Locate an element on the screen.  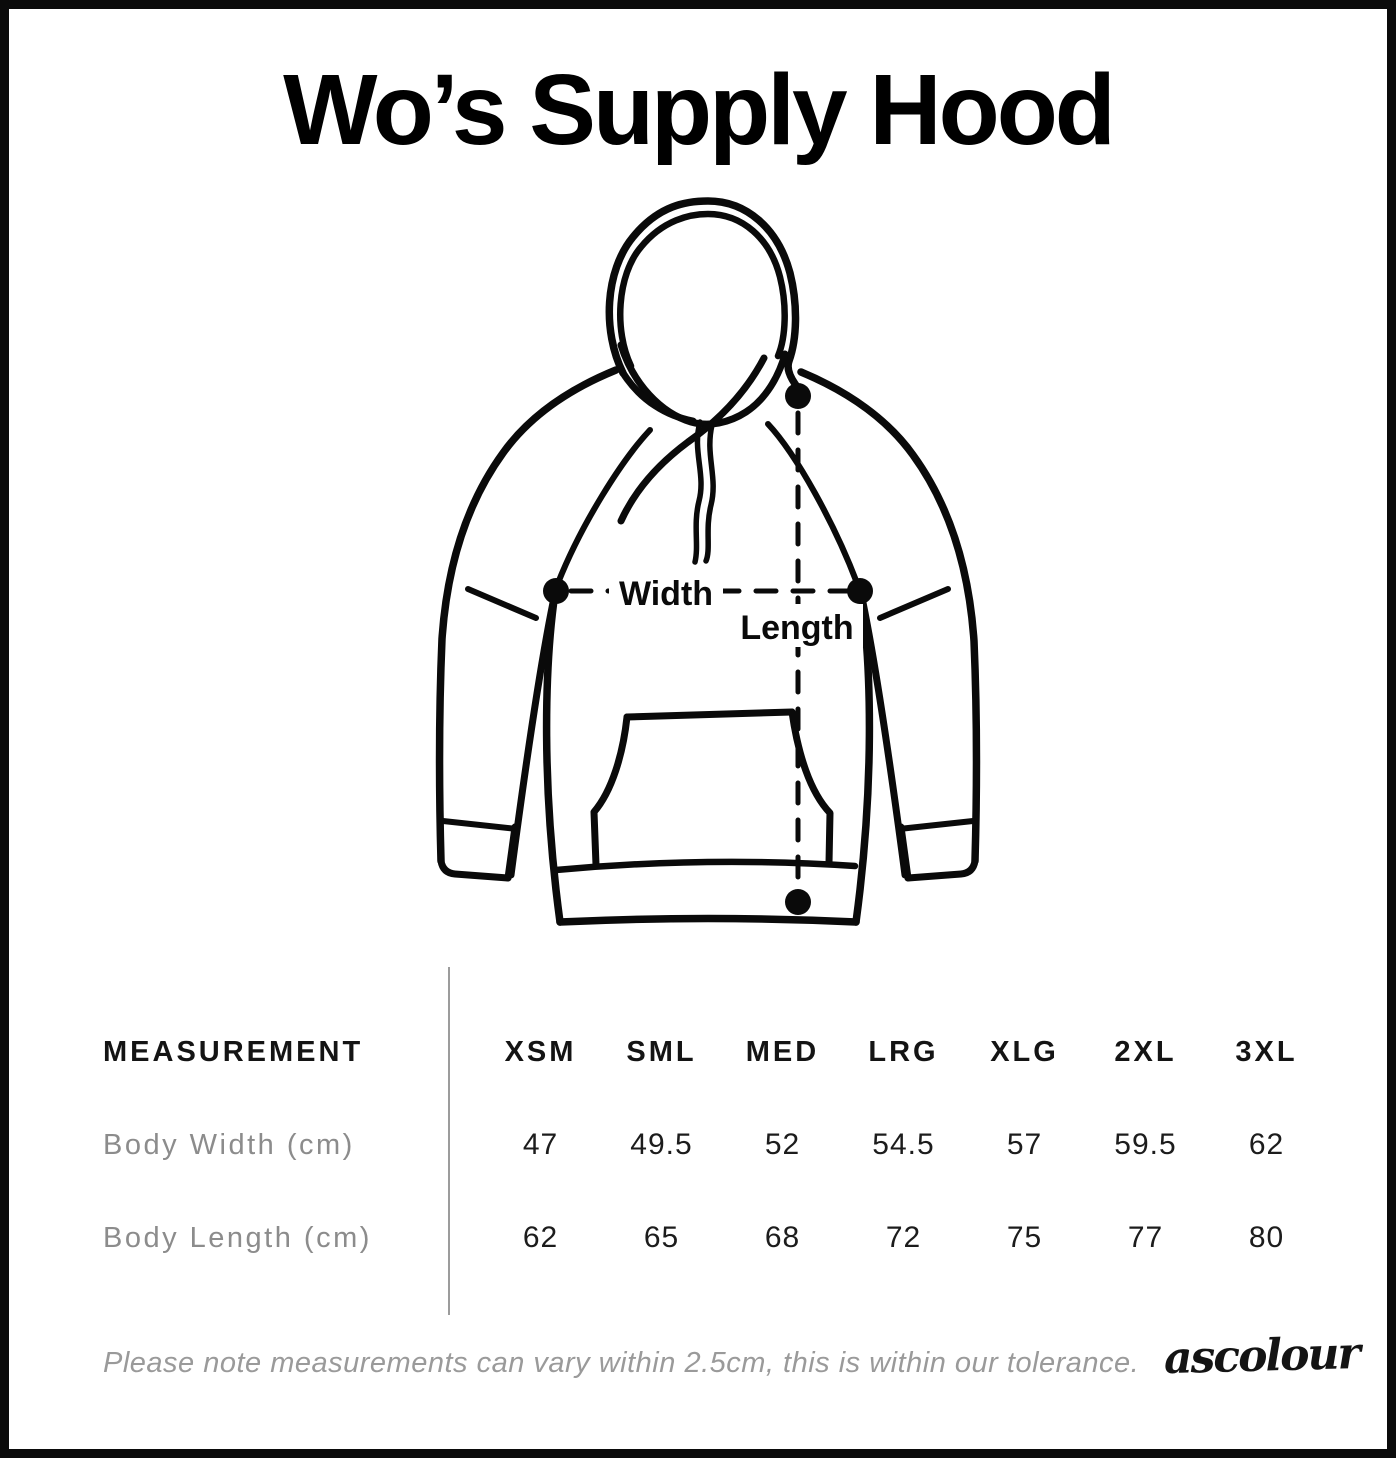
length-label: Length is located at coordinates (796, 628).